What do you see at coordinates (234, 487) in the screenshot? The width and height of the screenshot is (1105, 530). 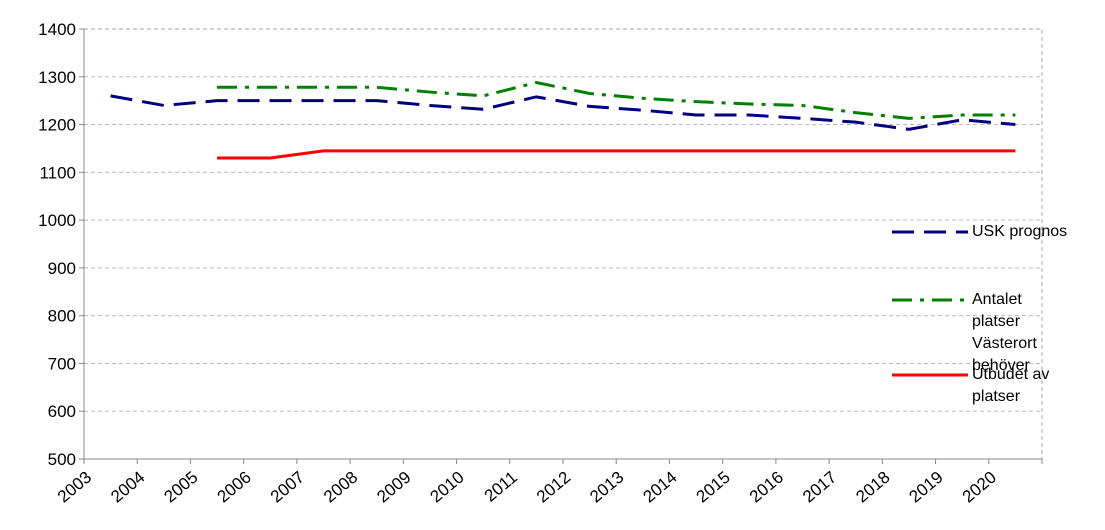 I see `x-tick-label: 2006` at bounding box center [234, 487].